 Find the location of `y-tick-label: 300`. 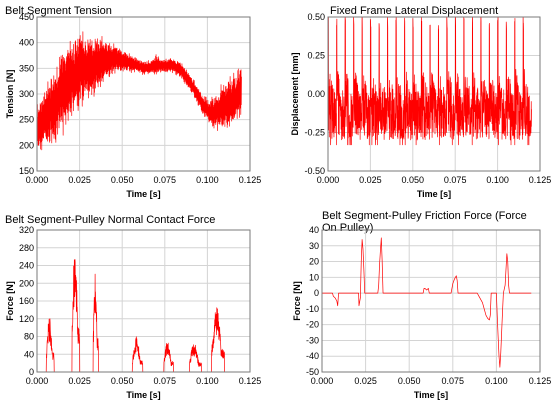

y-tick-label: 300 is located at coordinates (26, 94).